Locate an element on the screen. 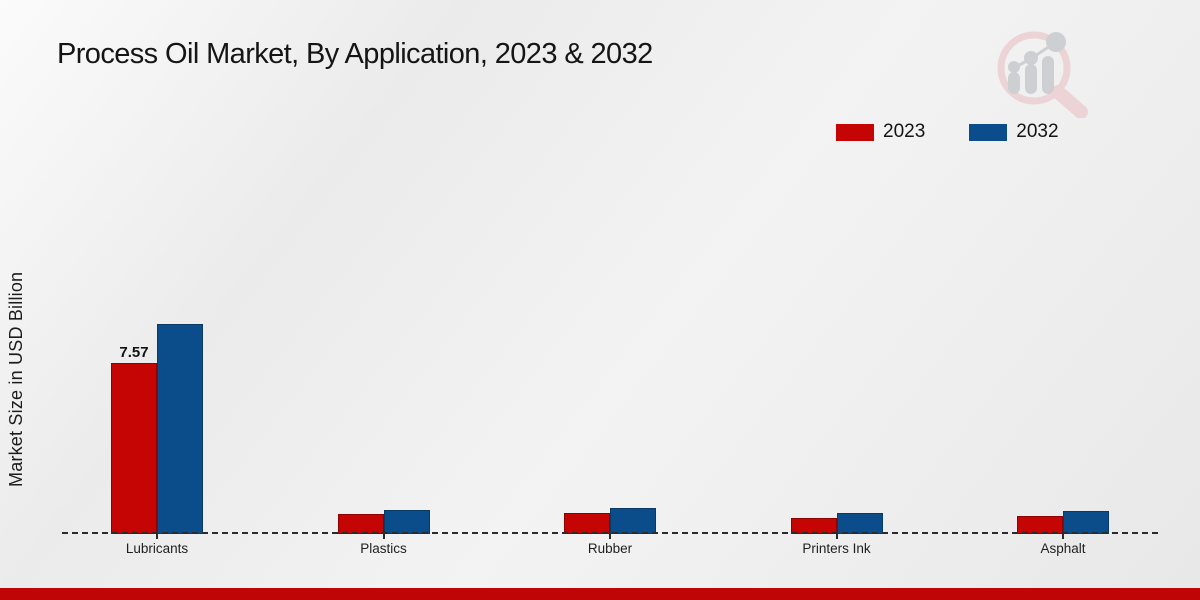  bar-2023-lubricants is located at coordinates (134, 448).